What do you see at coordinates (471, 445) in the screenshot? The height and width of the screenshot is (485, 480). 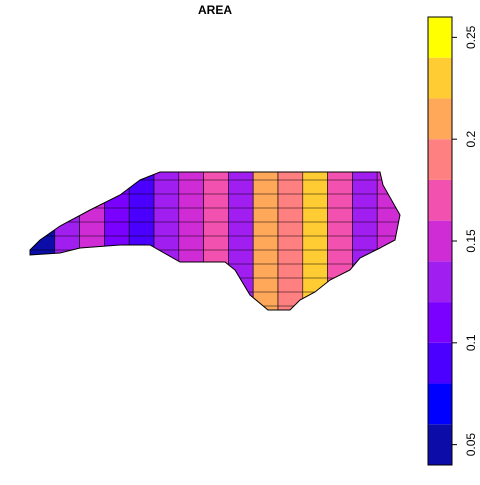 I see `legend-tick-label: 0.05` at bounding box center [471, 445].